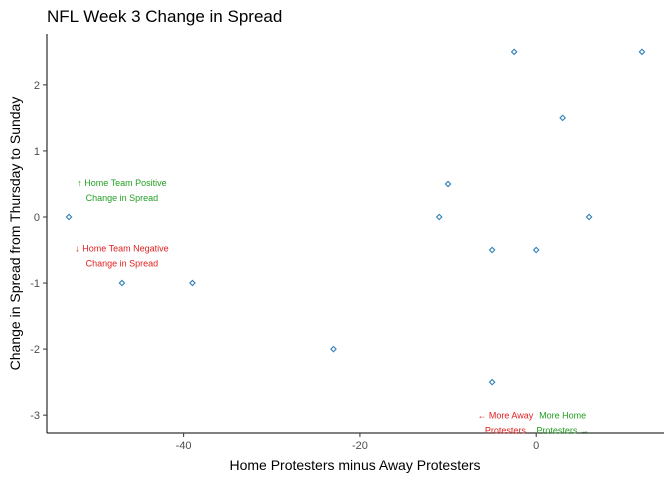 This screenshot has height=480, width=672. I want to click on y-axis-title: Change in Spread from Thursday to Sunday, so click(15, 234).